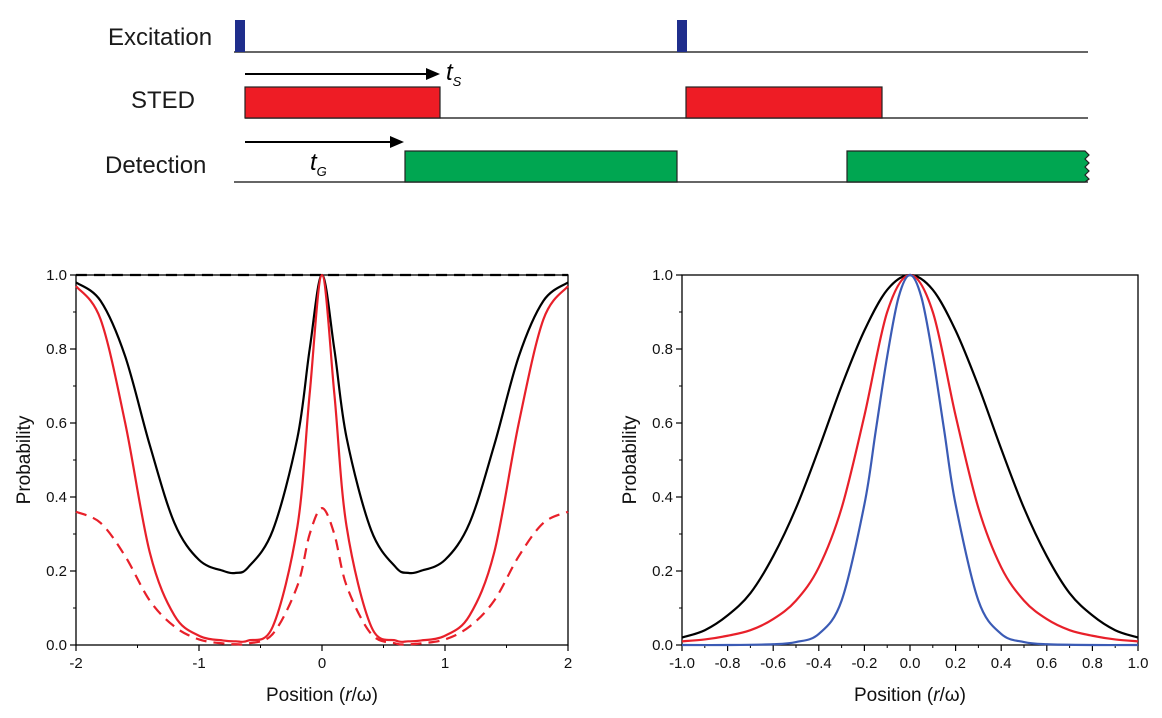 This screenshot has width=1162, height=718. Describe the element at coordinates (773, 663) in the screenshot. I see `x-tick-label: -0.6` at that location.